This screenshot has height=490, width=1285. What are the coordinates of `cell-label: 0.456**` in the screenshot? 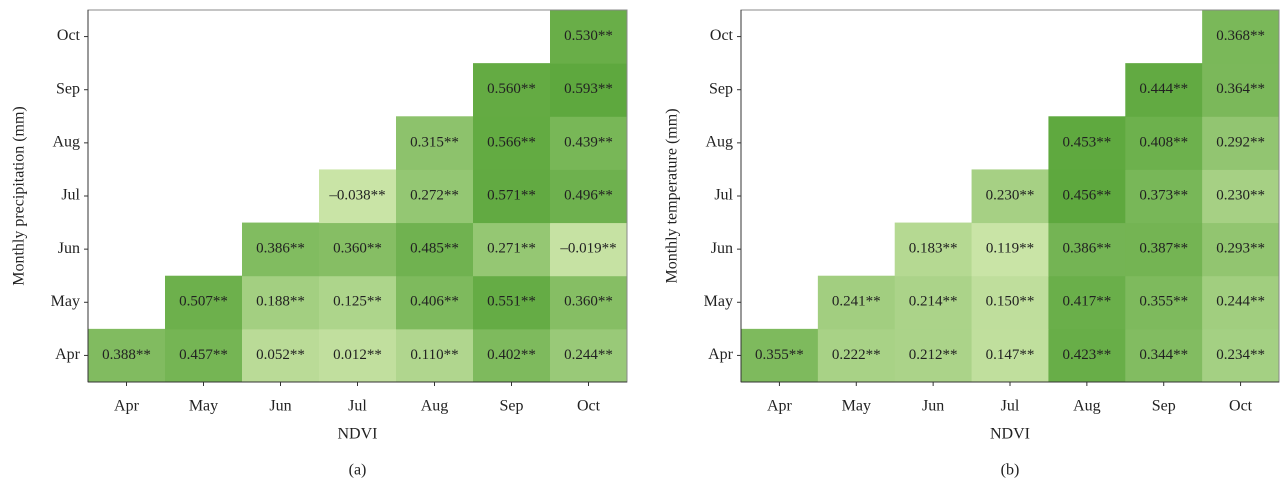 It's located at (1086, 195).